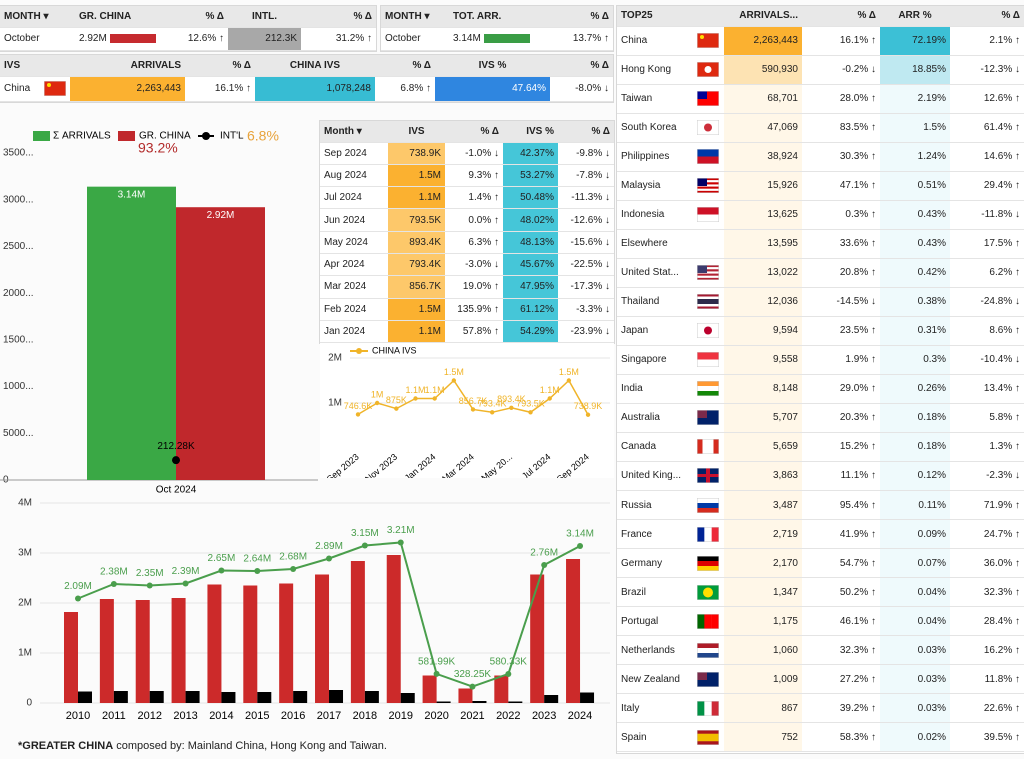 The height and width of the screenshot is (759, 1024). I want to click on cell-text: -7.8% ↓, so click(593, 175).